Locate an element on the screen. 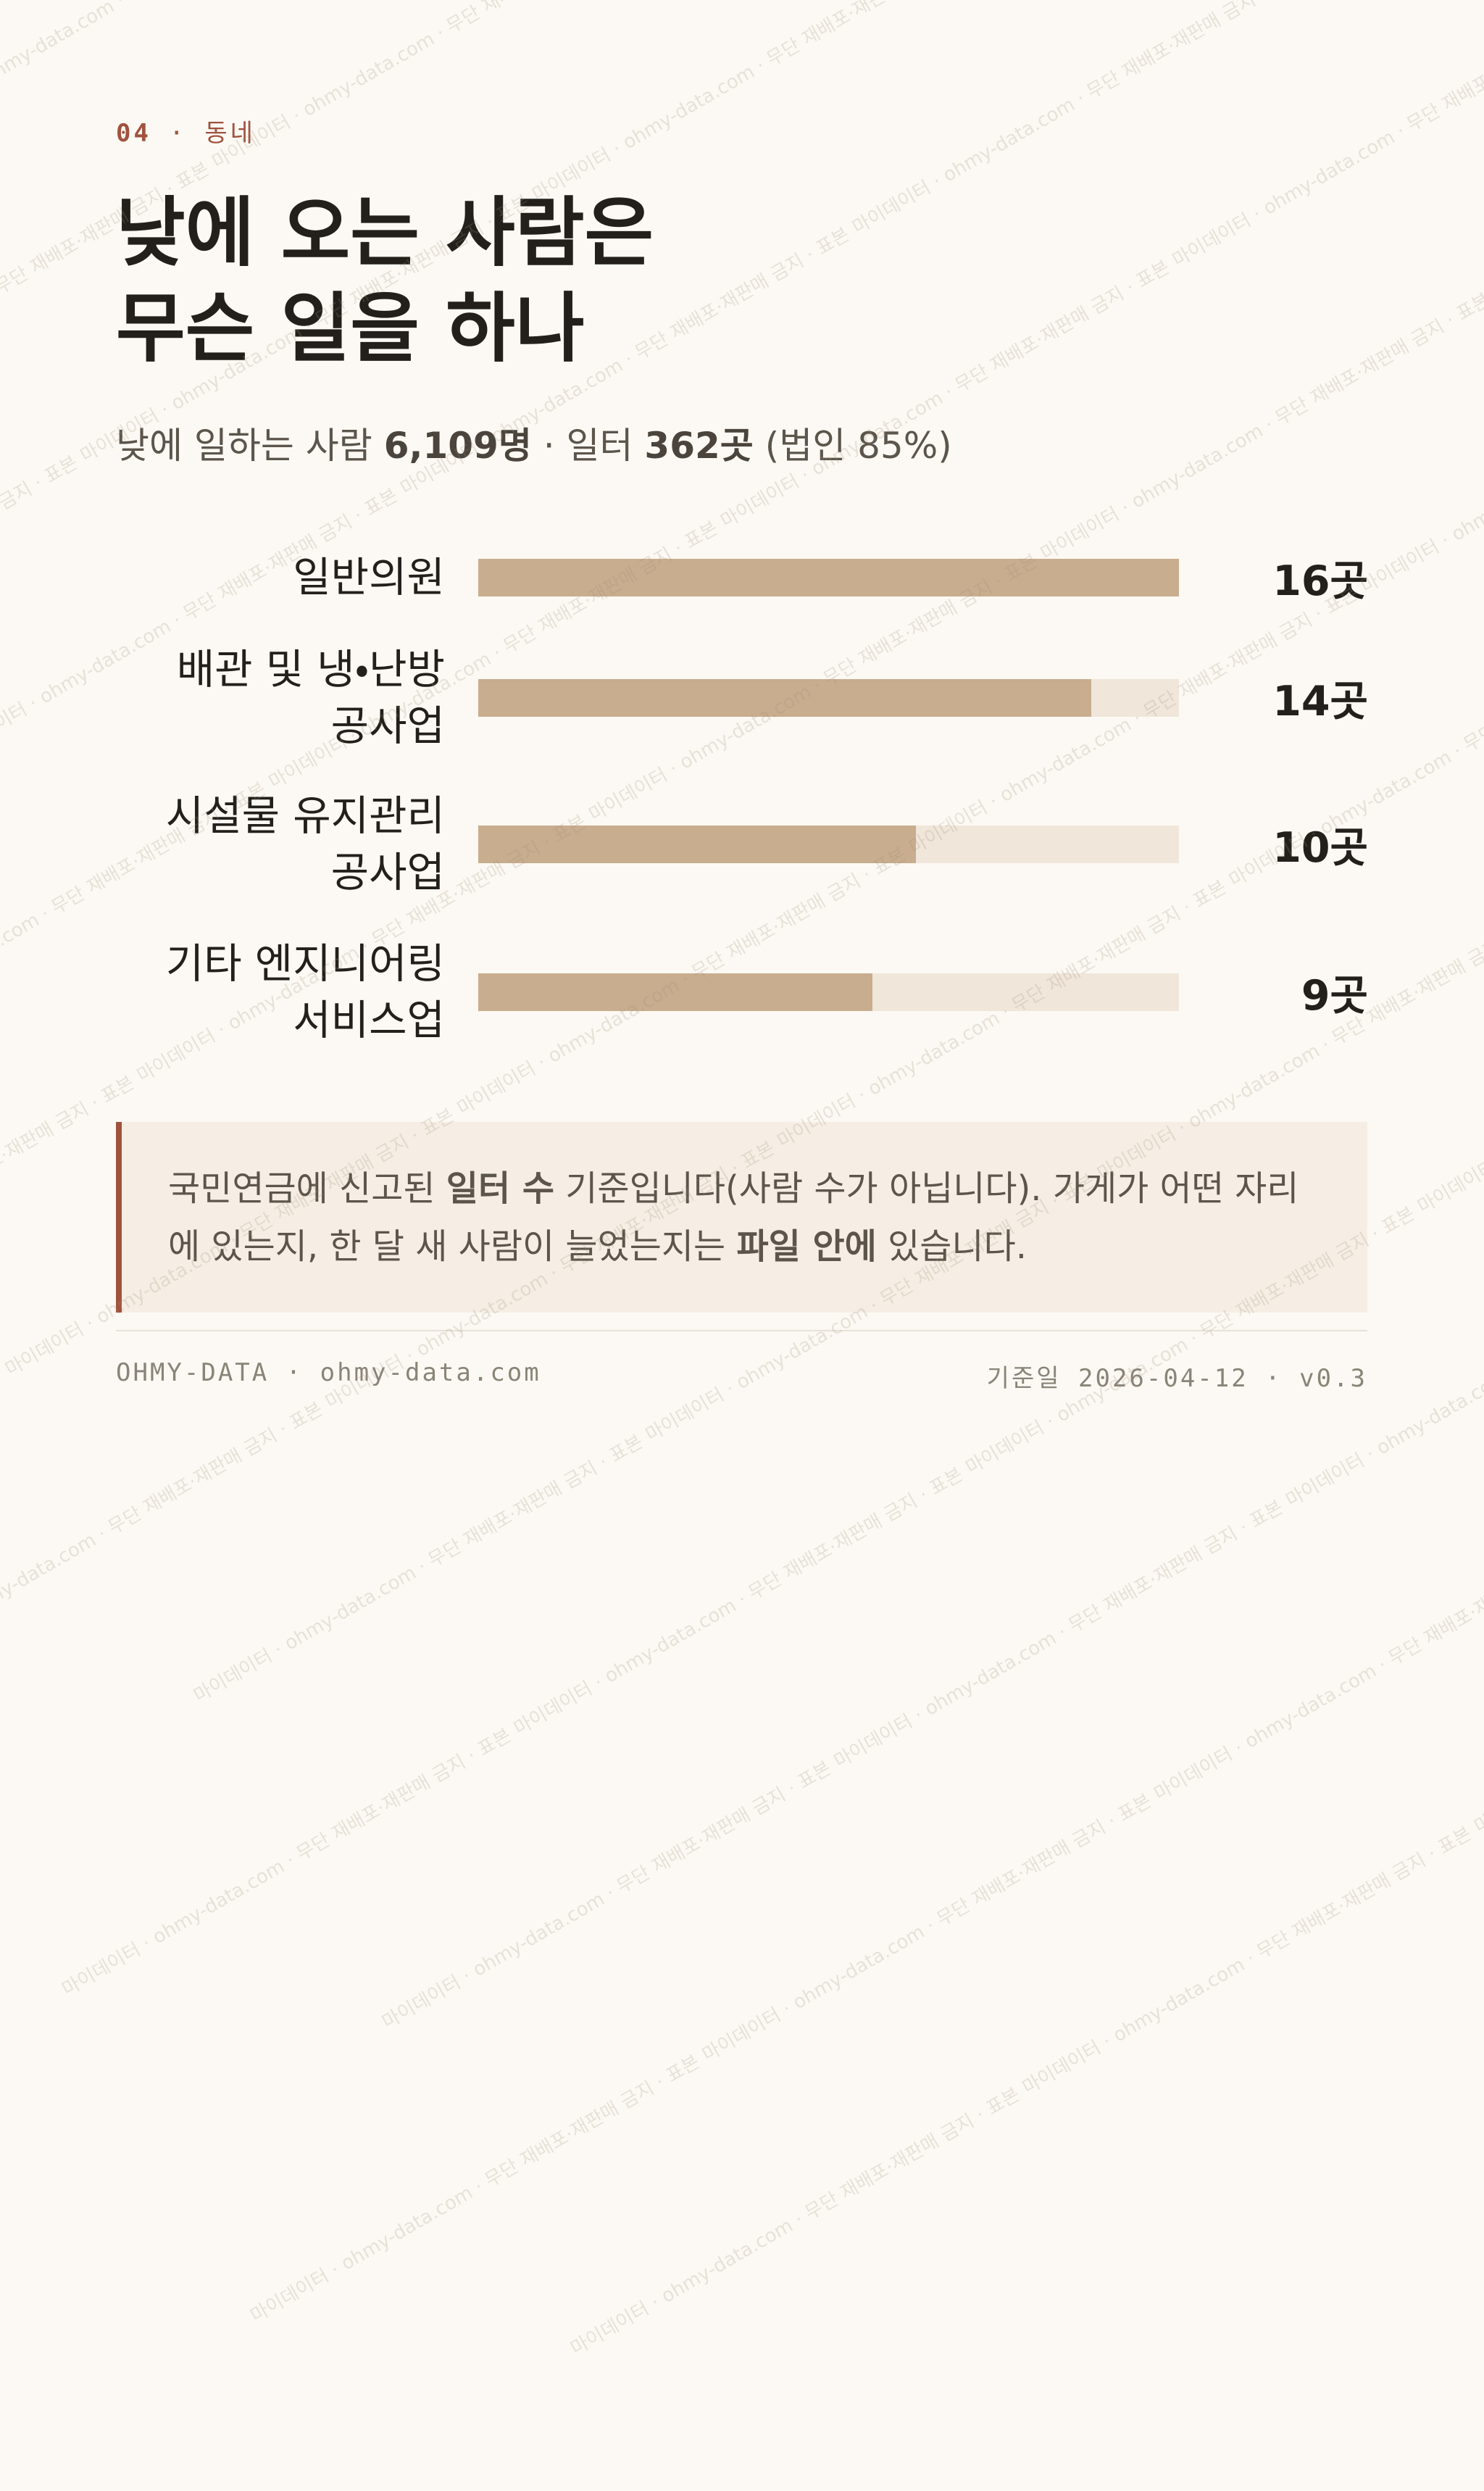  section-name: 동네 is located at coordinates (230, 133).